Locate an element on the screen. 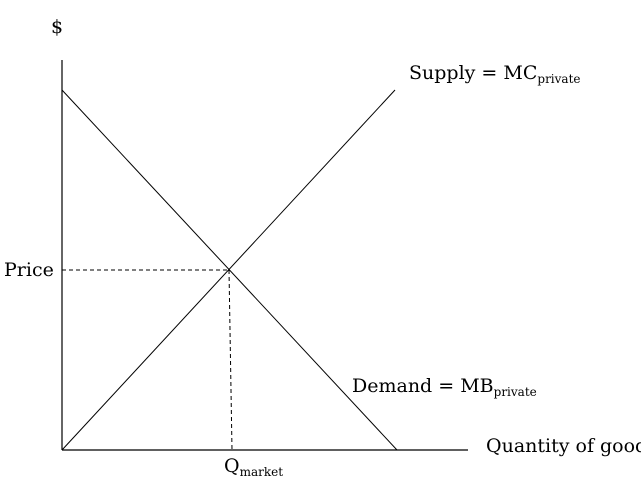  quantity-label: Qmarket is located at coordinates (254, 467).